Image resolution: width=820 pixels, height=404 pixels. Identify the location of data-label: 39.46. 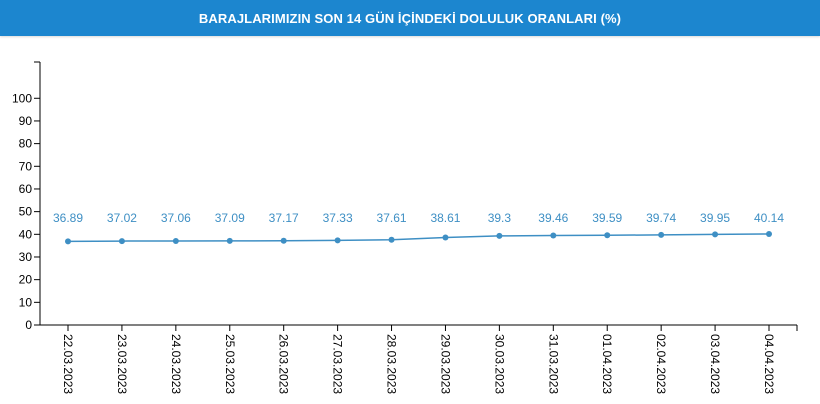
(553, 218).